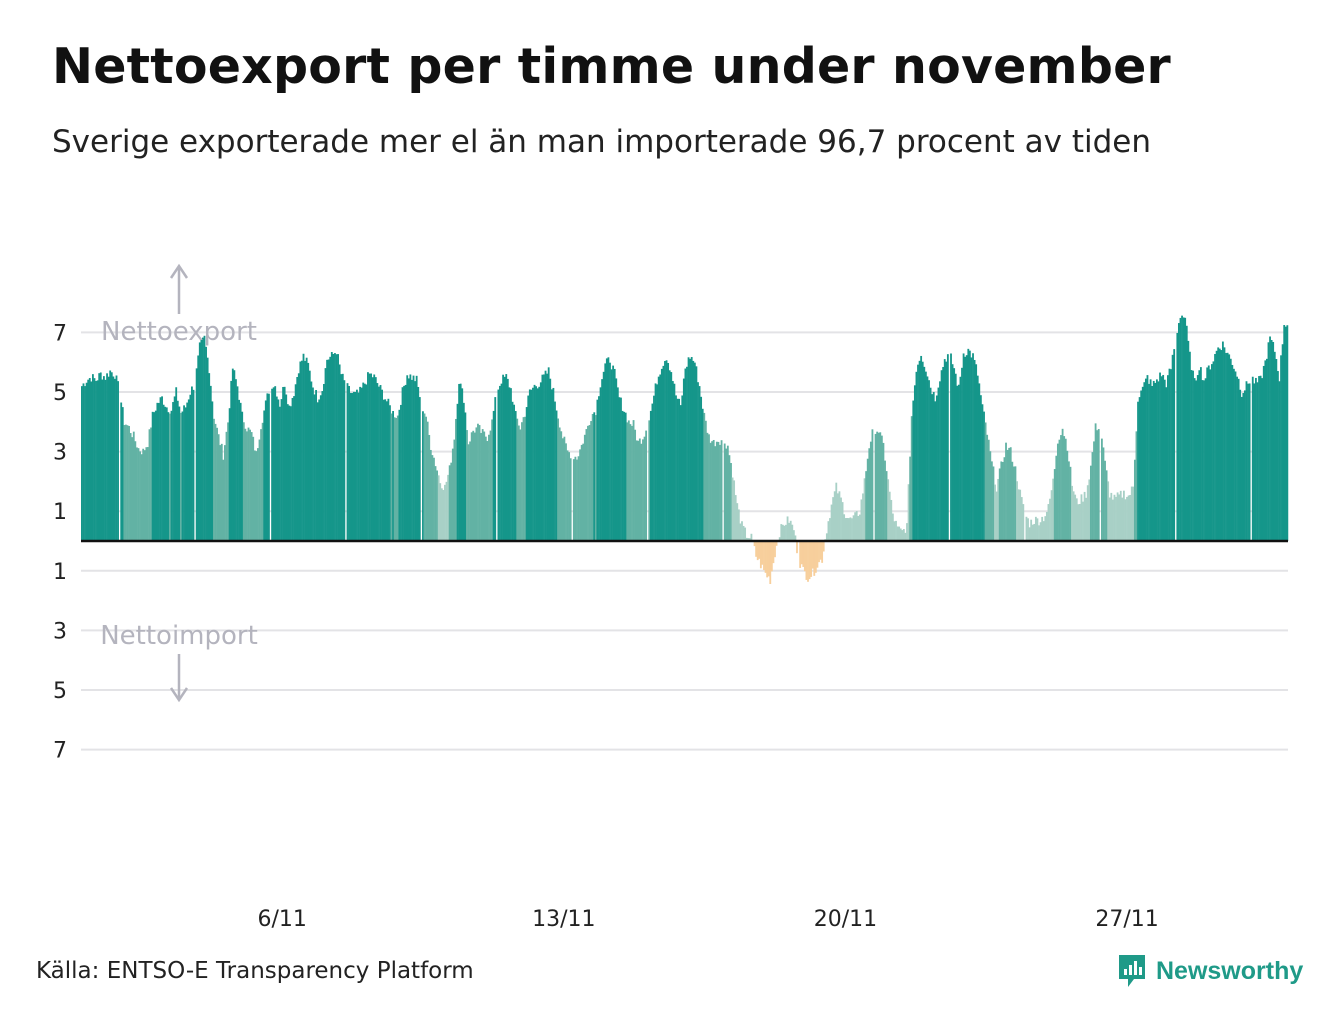 Image resolution: width=1340 pixels, height=1020 pixels. I want to click on y-tick-label: 1, so click(60, 512).